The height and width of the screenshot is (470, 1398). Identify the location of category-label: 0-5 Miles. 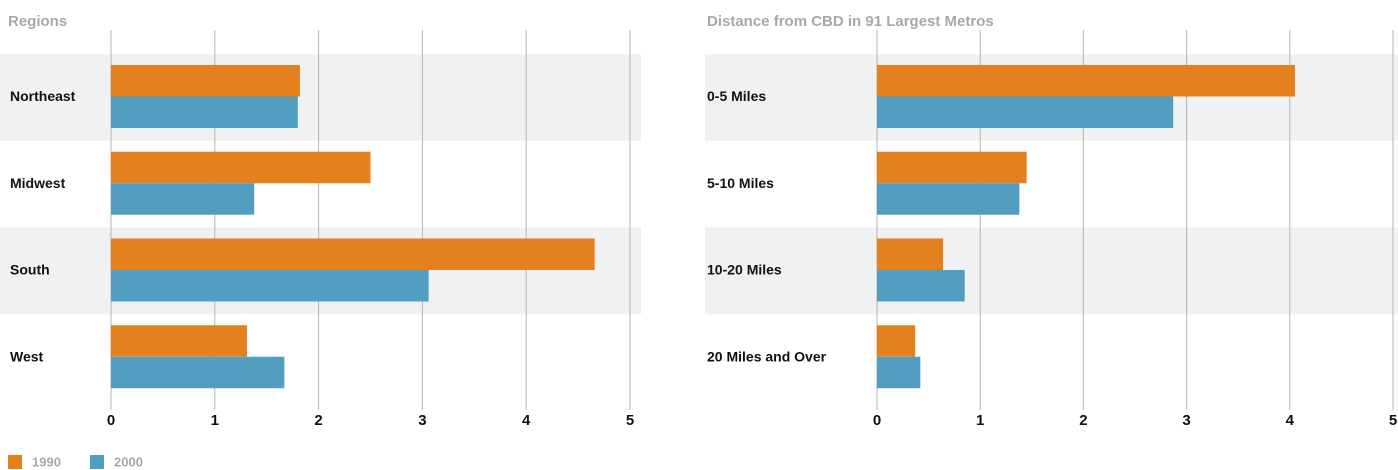
(736, 96).